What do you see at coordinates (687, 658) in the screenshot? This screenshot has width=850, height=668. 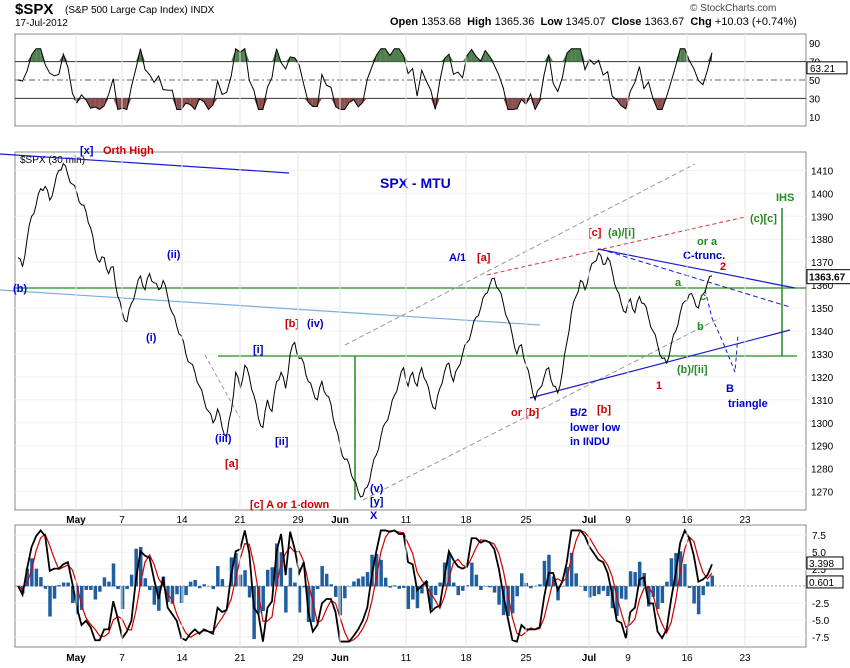 I see `x-tick-label: 16` at bounding box center [687, 658].